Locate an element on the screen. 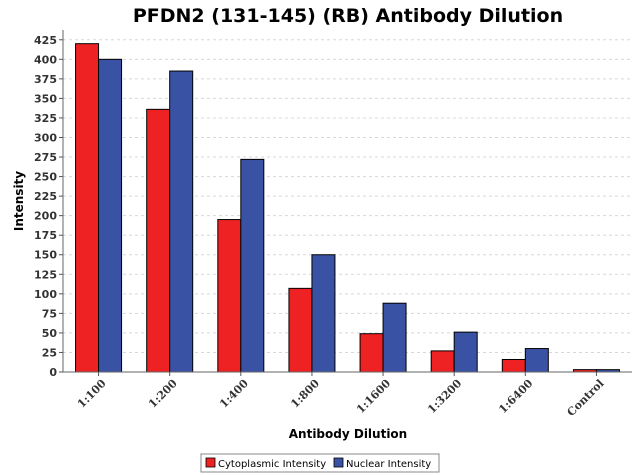  y-tick-label: 75 is located at coordinates (49, 313).